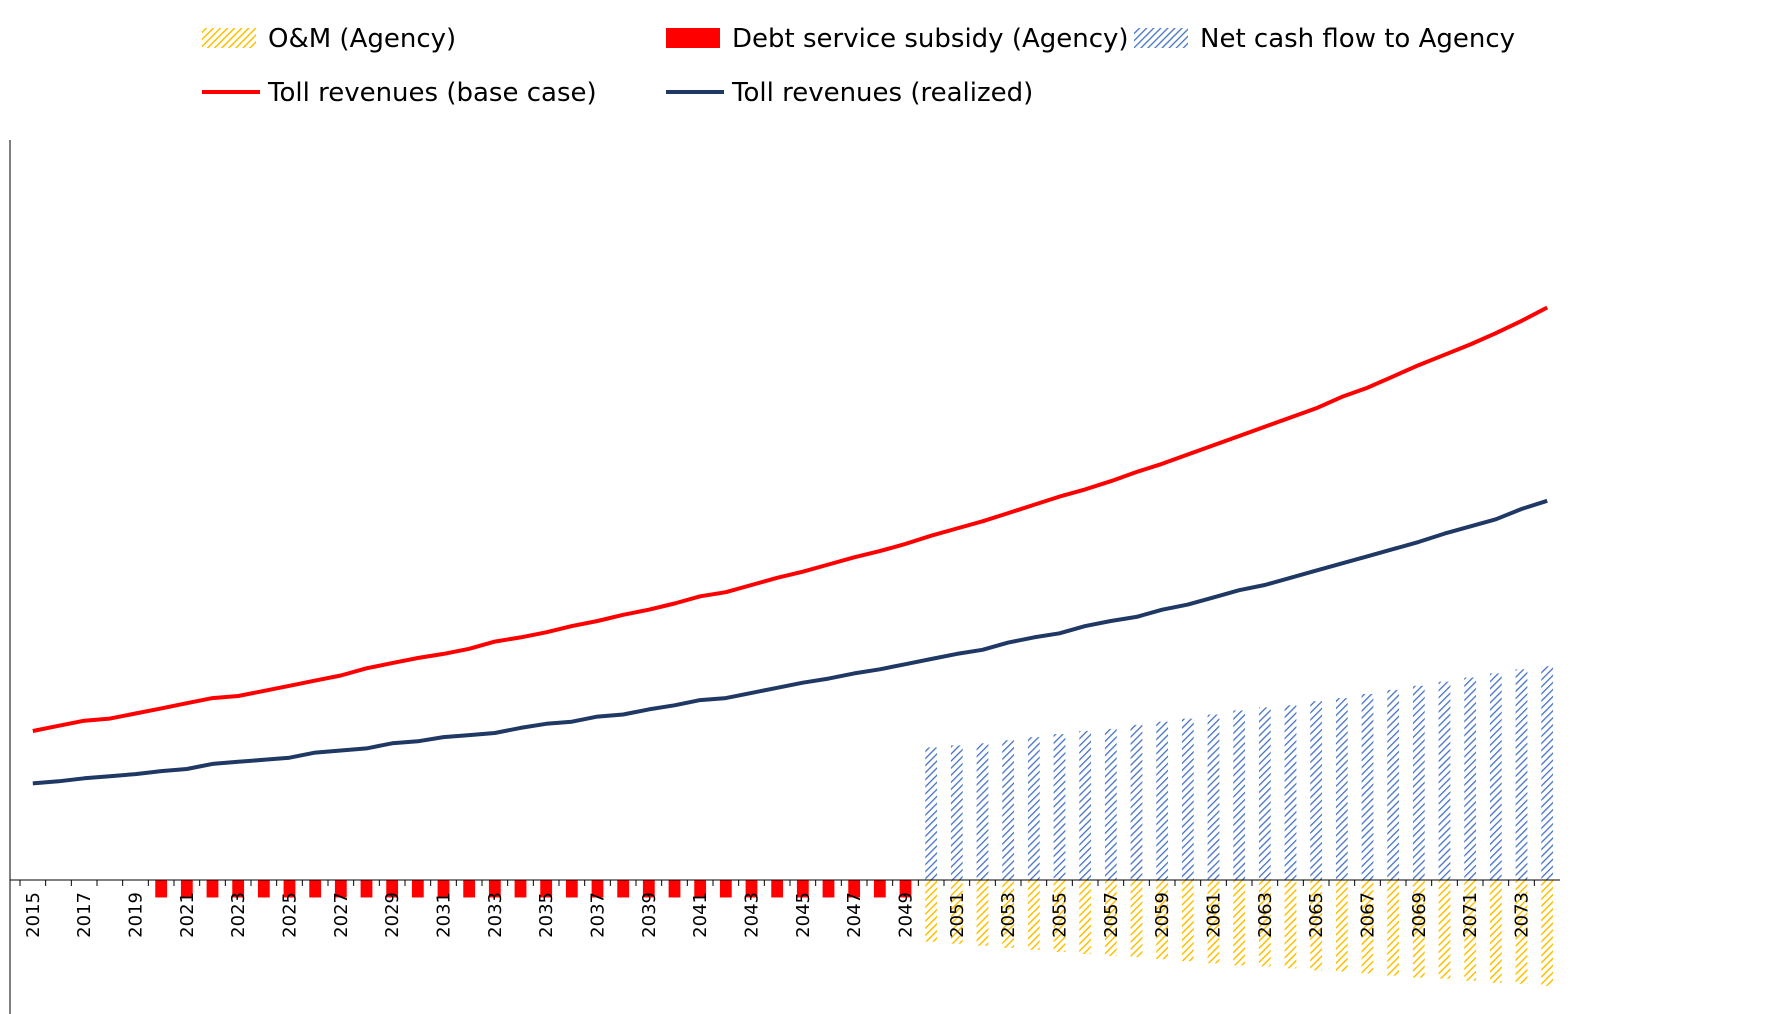 This screenshot has height=1014, width=1774. What do you see at coordinates (33, 915) in the screenshot?
I see `x-tick-label-2015: 2015` at bounding box center [33, 915].